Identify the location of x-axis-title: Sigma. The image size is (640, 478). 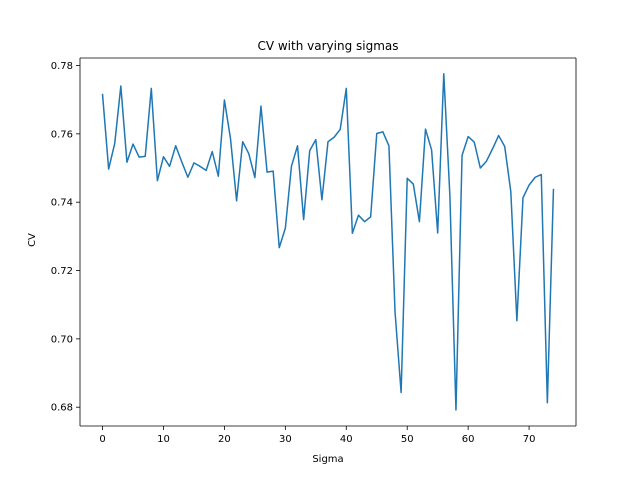
(327, 459).